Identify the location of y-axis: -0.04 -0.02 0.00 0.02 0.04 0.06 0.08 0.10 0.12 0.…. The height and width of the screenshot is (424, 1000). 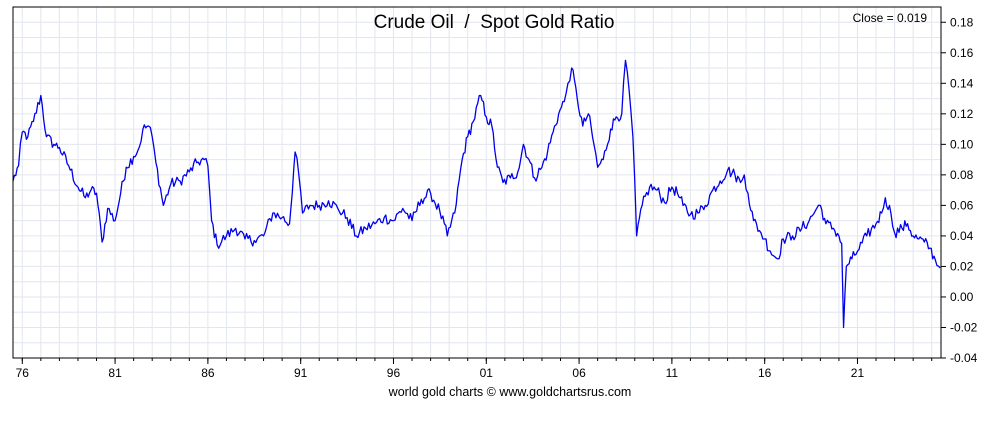
(959, 190).